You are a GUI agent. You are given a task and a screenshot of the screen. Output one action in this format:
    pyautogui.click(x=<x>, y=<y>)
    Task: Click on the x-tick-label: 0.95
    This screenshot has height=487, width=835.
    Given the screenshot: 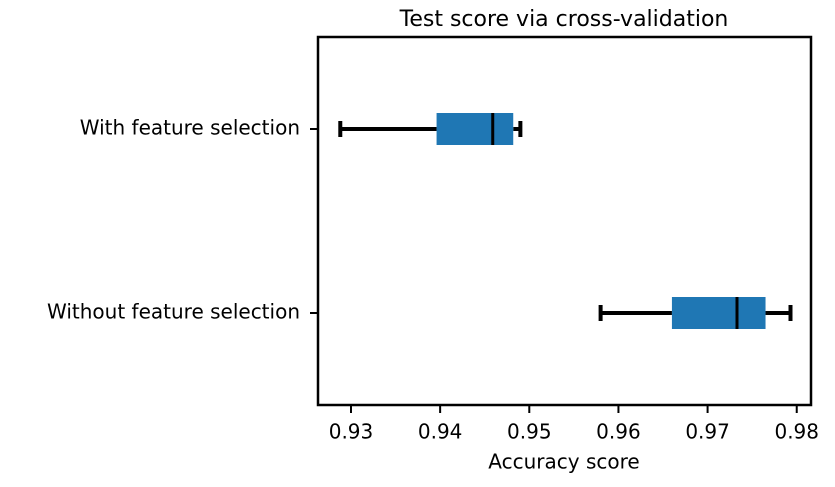 What is the action you would take?
    pyautogui.click(x=529, y=432)
    